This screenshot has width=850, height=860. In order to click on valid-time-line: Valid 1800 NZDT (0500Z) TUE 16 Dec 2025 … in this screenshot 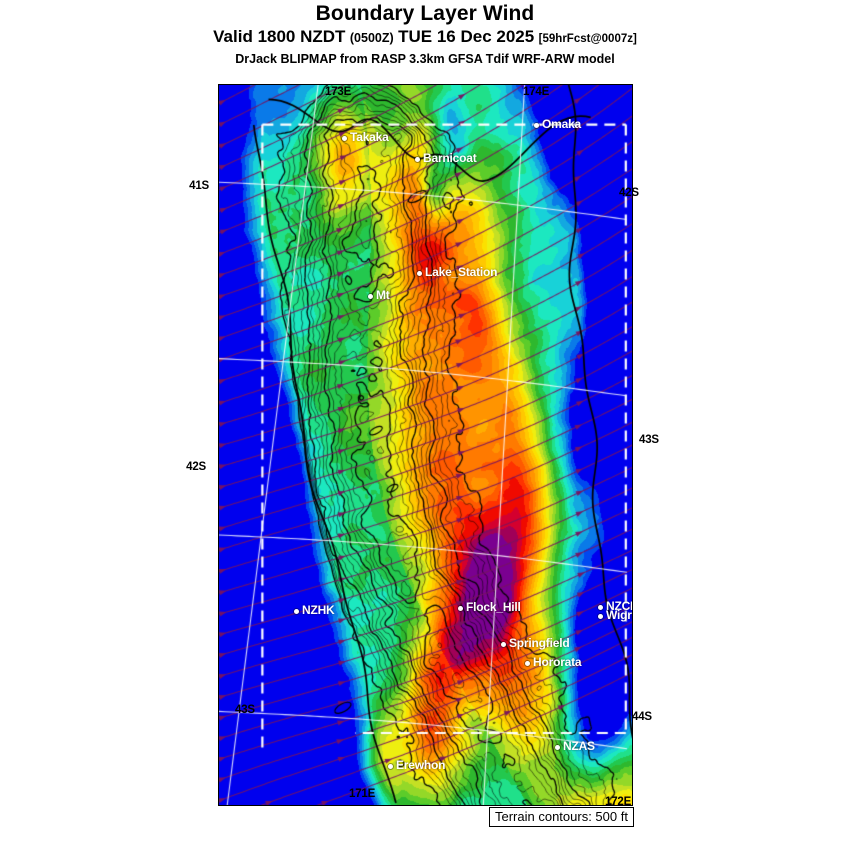, I will do `click(425, 38)`.